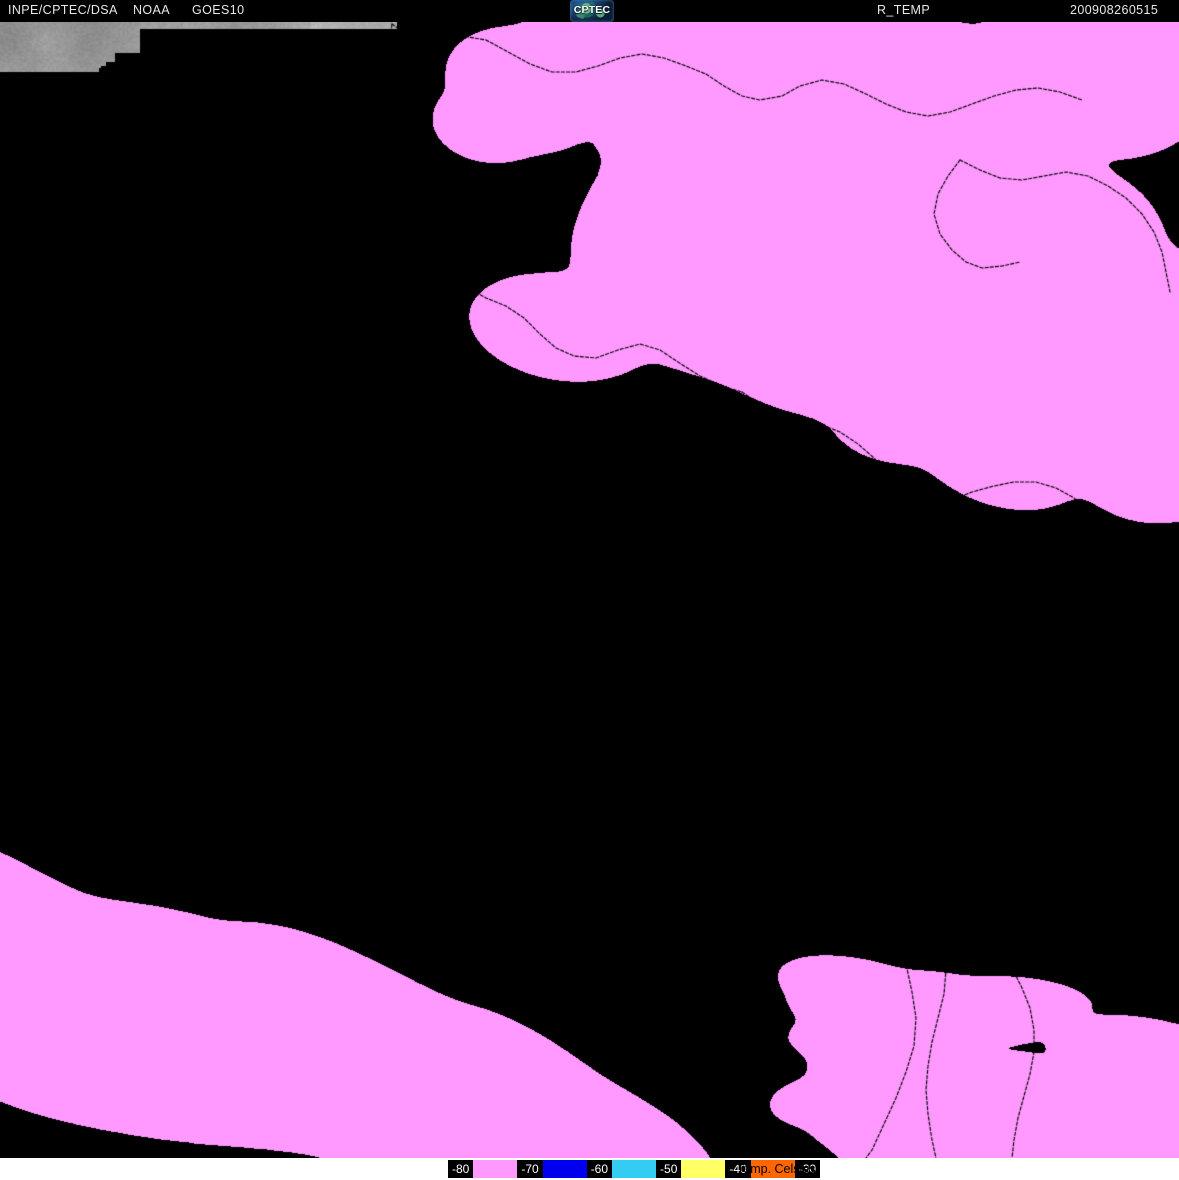  Describe the element at coordinates (807, 1169) in the screenshot. I see `legend-label-minus30: -30` at that location.